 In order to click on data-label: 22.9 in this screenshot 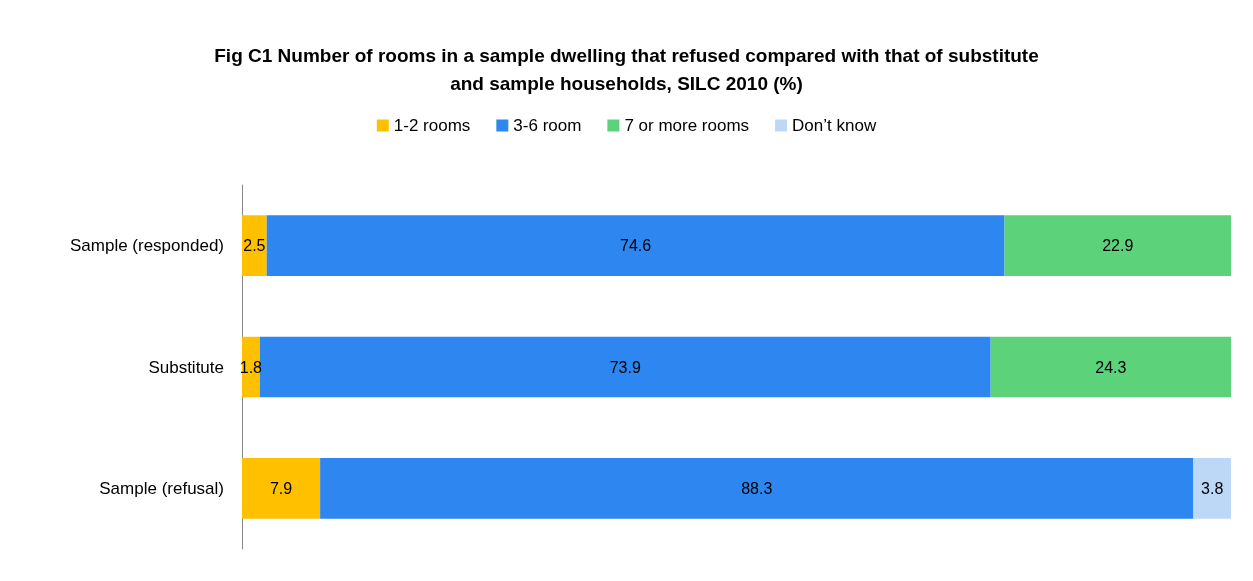, I will do `click(1118, 246)`.